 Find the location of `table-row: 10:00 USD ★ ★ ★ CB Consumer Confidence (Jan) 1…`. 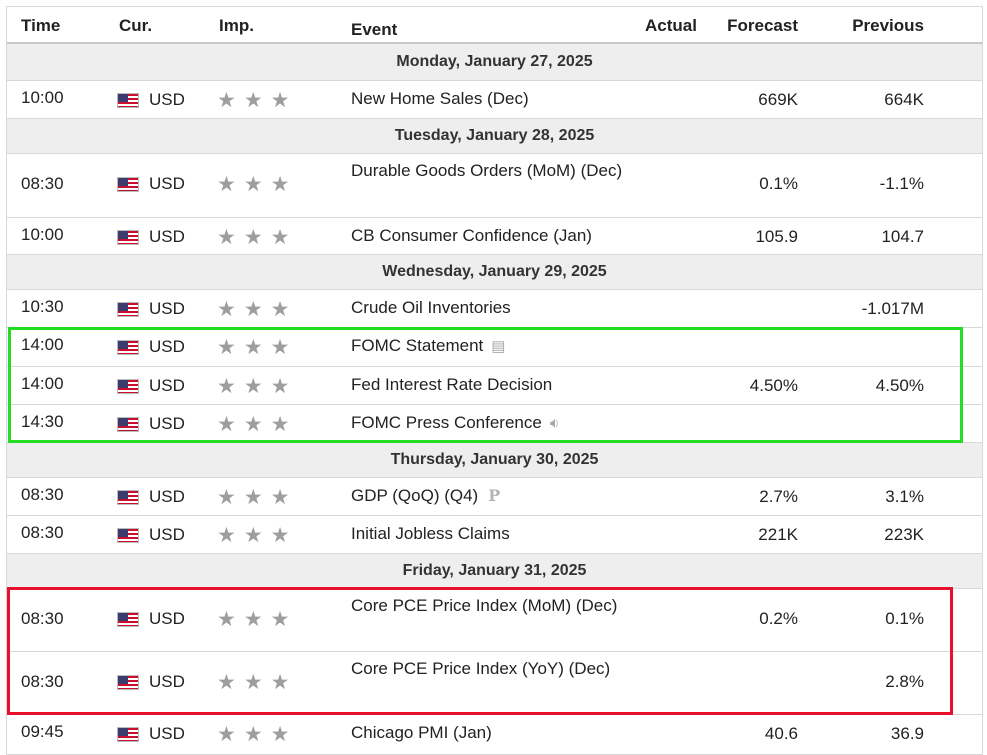

table-row: 10:00 USD ★ ★ ★ CB Consumer Confidence (Jan) 1… is located at coordinates (494, 236).